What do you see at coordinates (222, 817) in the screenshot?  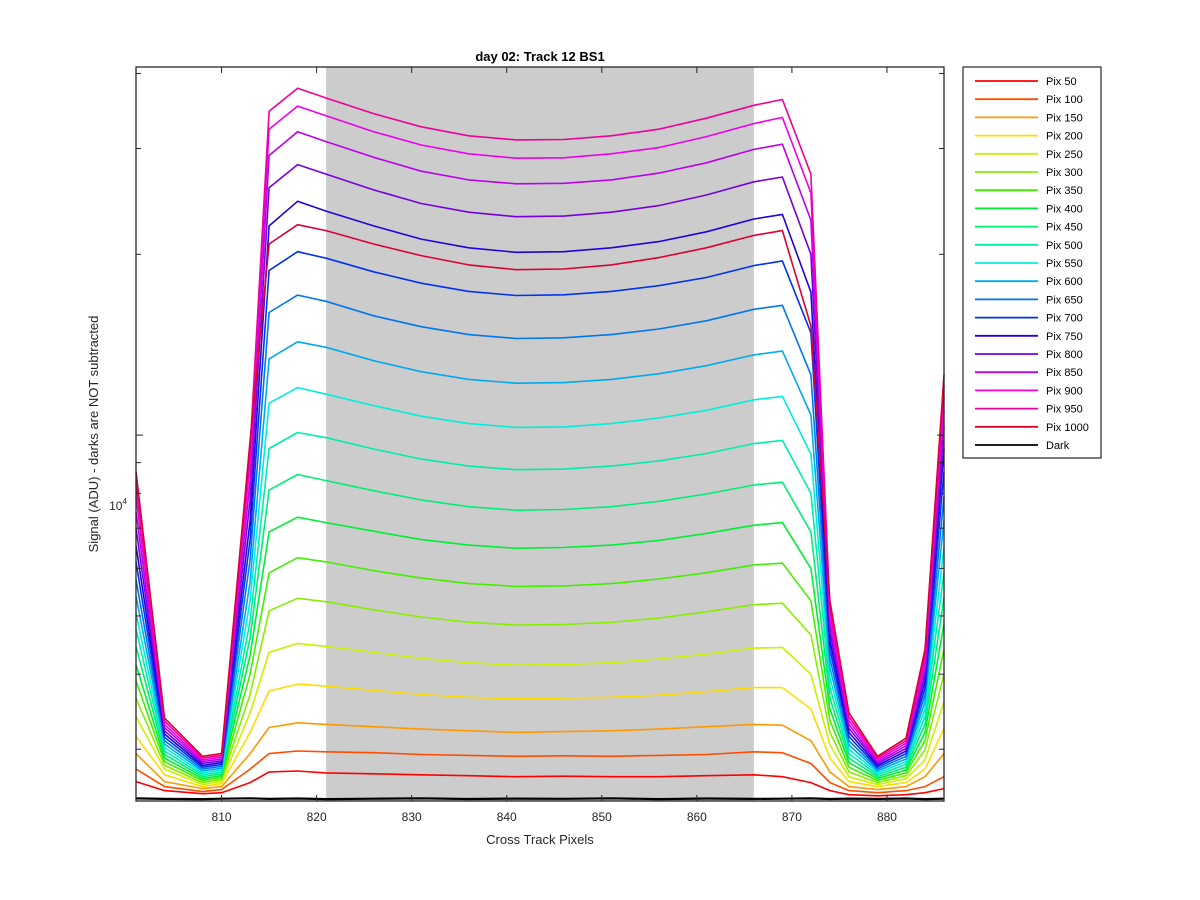 I see `x-tick-label: 810` at bounding box center [222, 817].